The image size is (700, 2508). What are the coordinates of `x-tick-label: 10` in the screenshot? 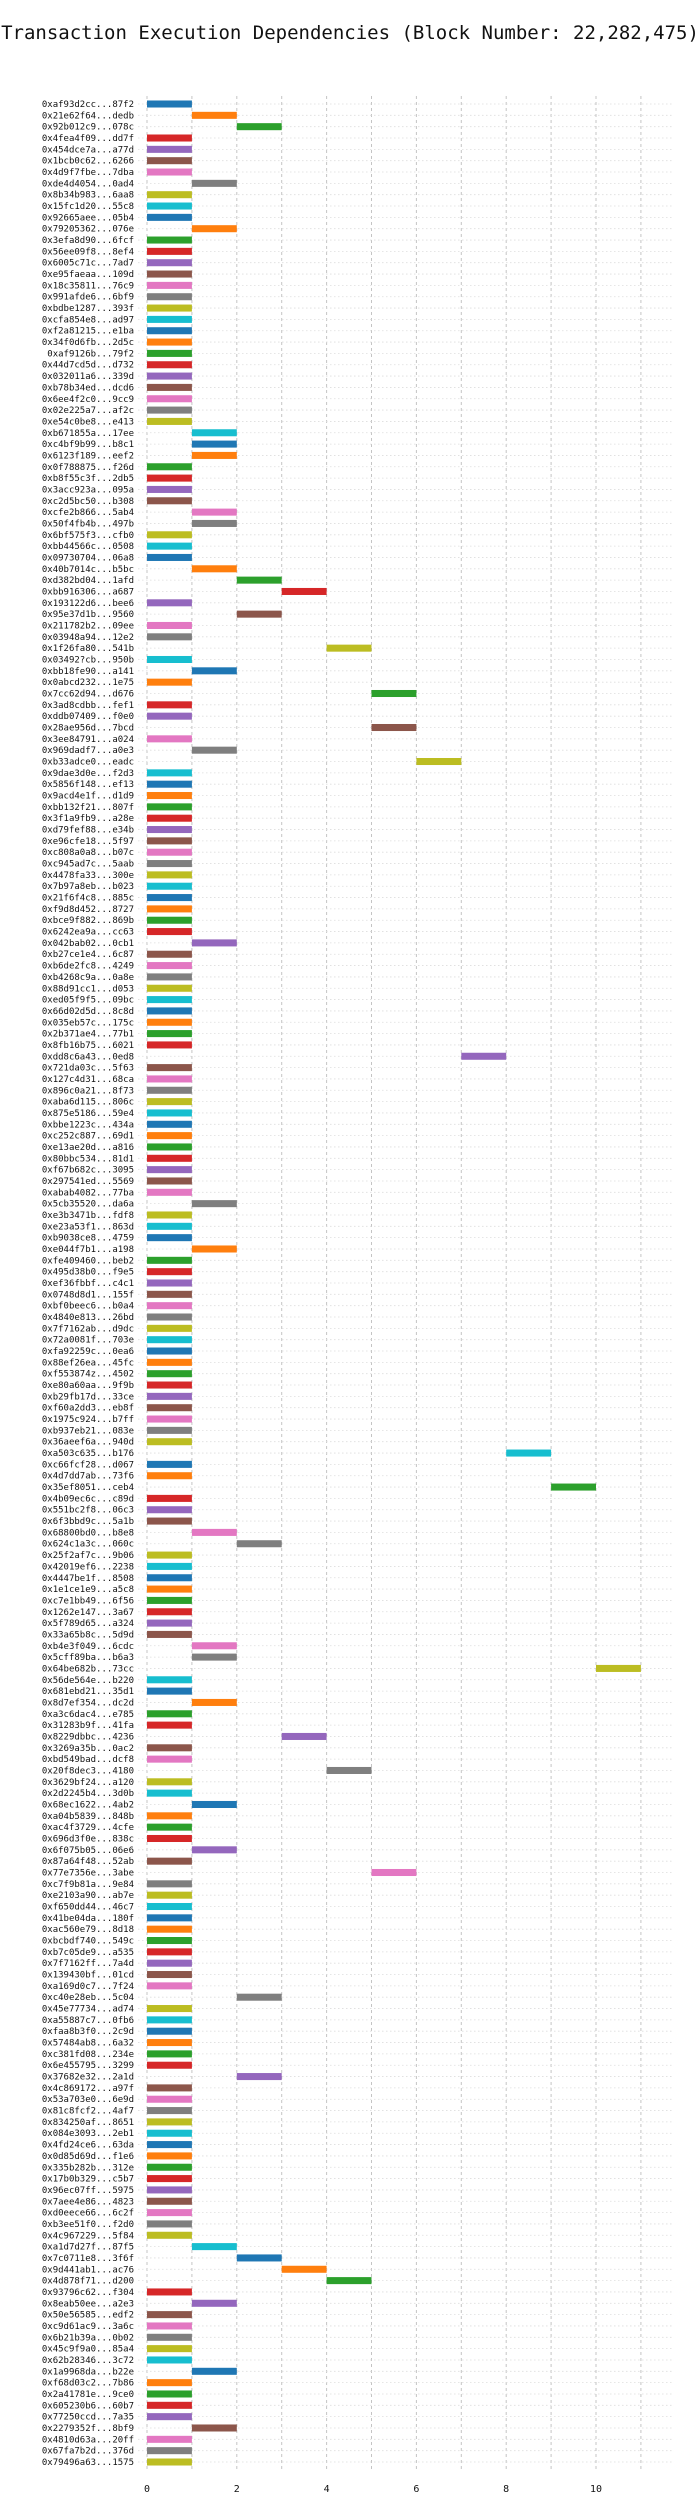 It's located at (596, 2489).